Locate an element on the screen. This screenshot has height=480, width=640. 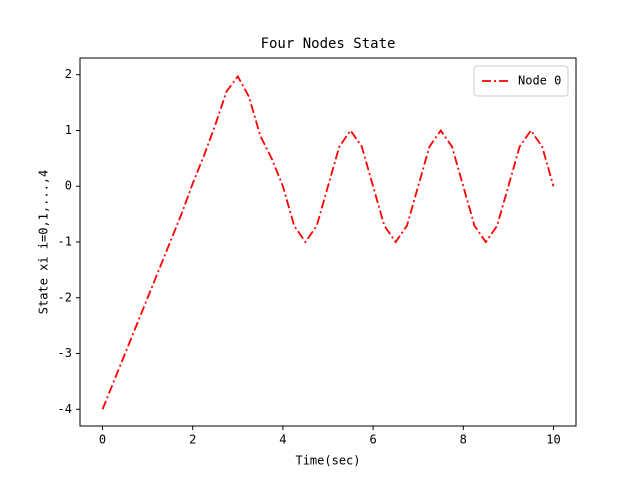
y-tick-label: -1 is located at coordinates (65, 242).